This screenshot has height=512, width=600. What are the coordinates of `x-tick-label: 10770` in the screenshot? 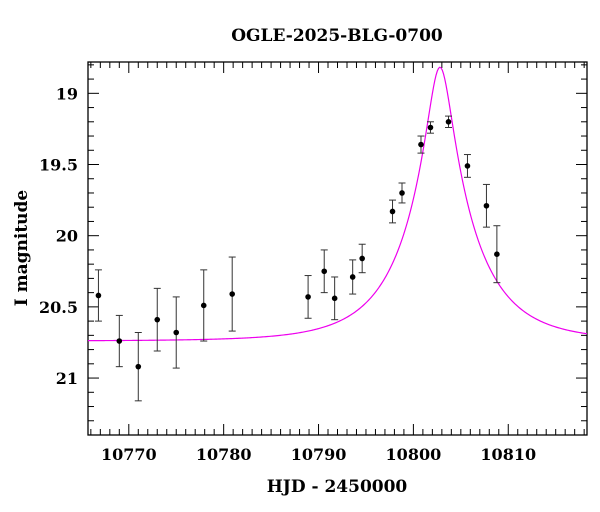 It's located at (129, 454).